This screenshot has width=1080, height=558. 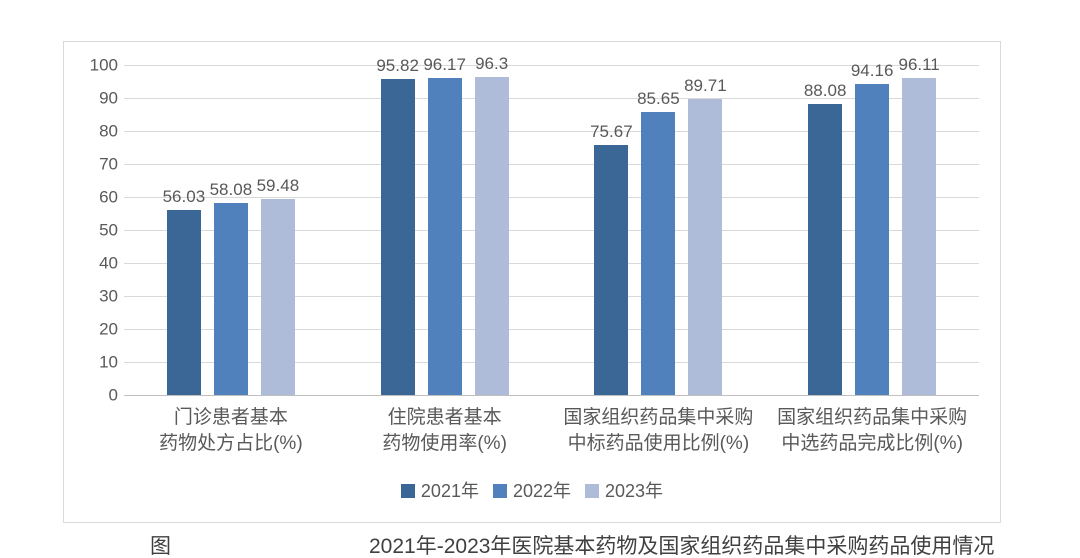 What do you see at coordinates (113, 395) in the screenshot?
I see `y-tick-label: 0` at bounding box center [113, 395].